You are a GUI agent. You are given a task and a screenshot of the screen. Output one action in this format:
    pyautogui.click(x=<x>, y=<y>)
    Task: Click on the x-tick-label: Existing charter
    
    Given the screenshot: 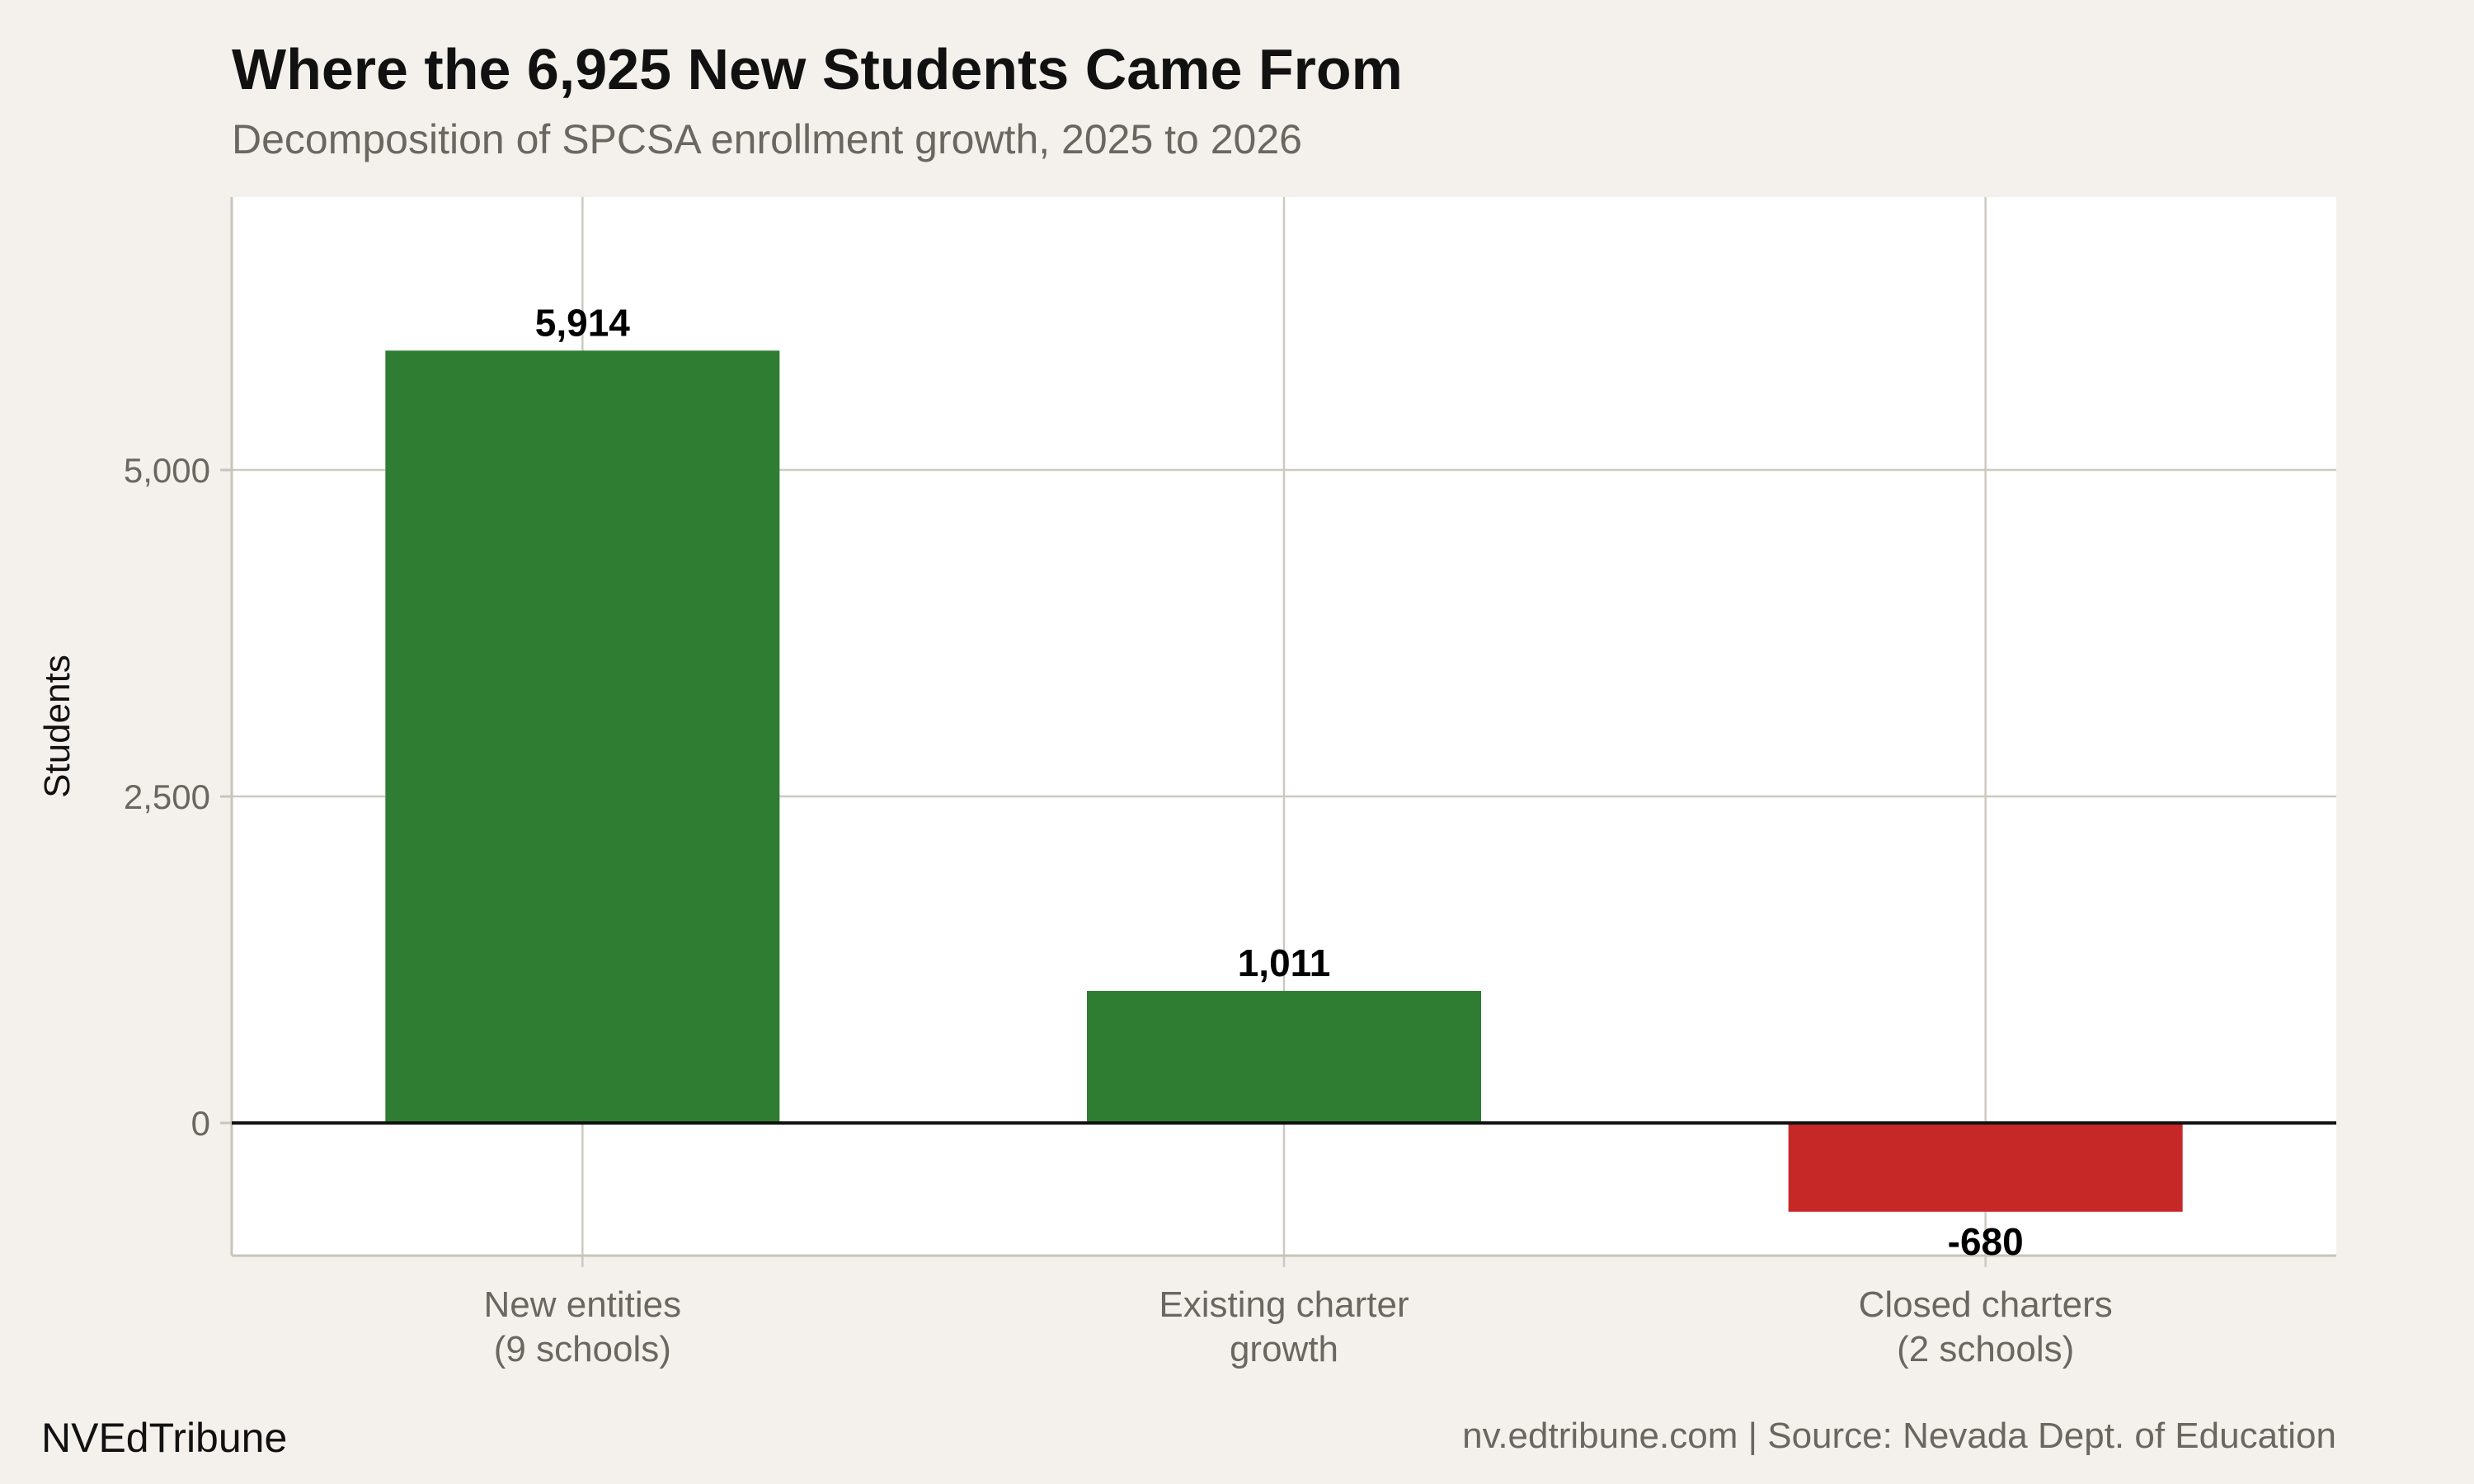 What is the action you would take?
    pyautogui.click(x=1284, y=1304)
    